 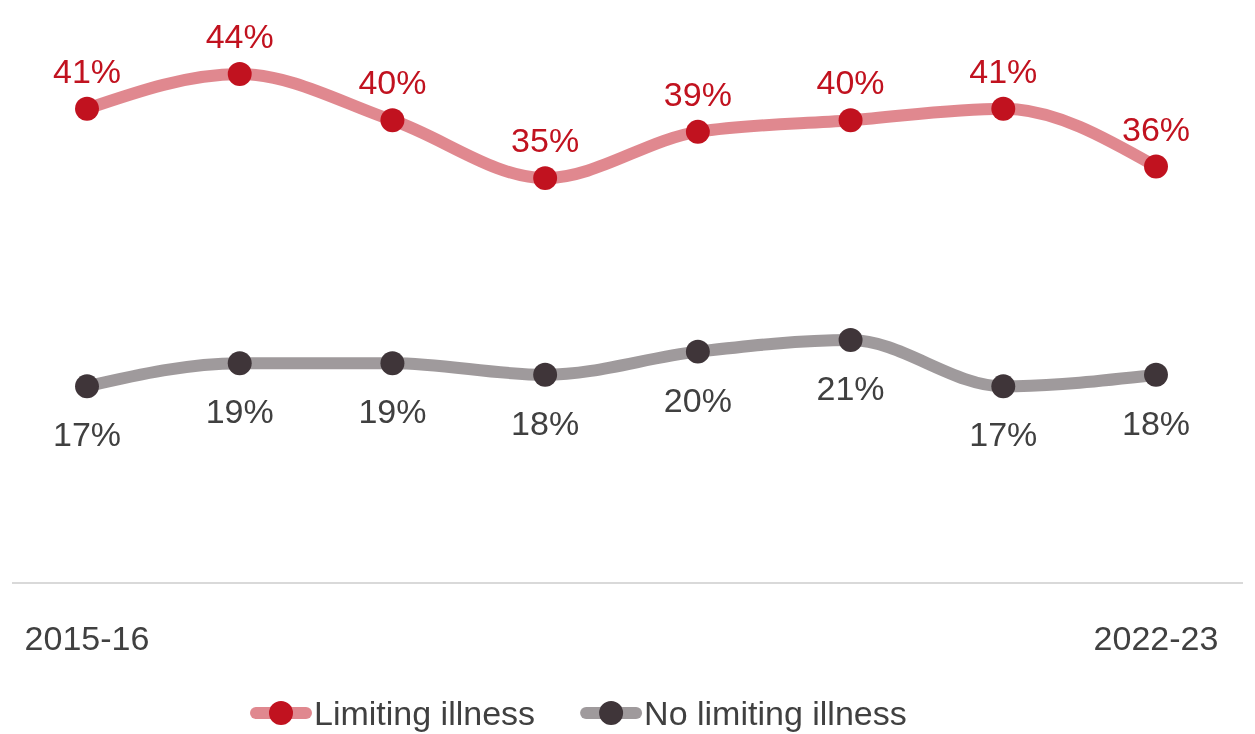 I want to click on data-label: 36%, so click(x=1156, y=128).